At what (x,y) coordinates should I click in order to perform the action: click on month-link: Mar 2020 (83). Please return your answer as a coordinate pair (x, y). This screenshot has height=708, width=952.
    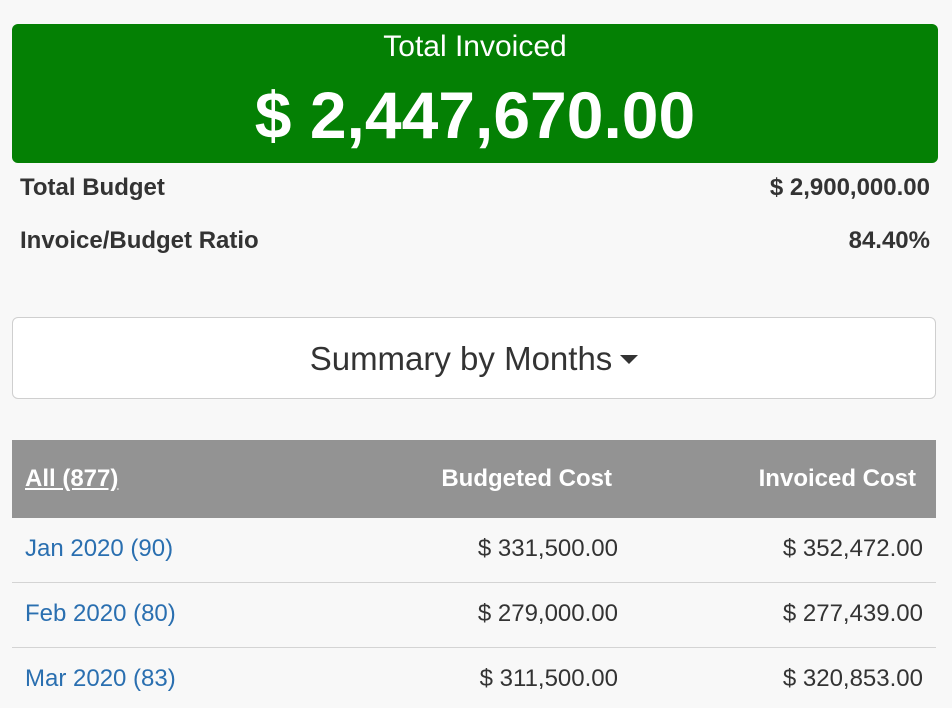
    Looking at the image, I should click on (100, 678).